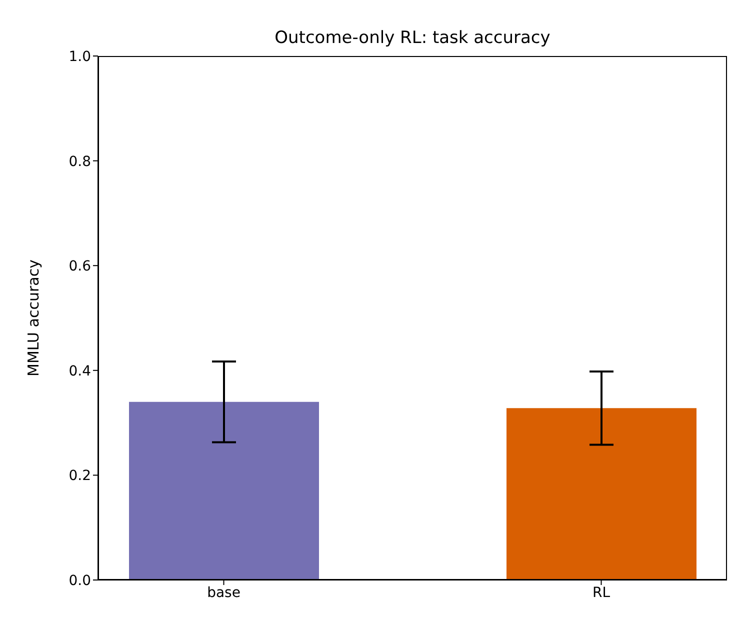  What do you see at coordinates (79, 580) in the screenshot?
I see `y-tick-label: 0.0` at bounding box center [79, 580].